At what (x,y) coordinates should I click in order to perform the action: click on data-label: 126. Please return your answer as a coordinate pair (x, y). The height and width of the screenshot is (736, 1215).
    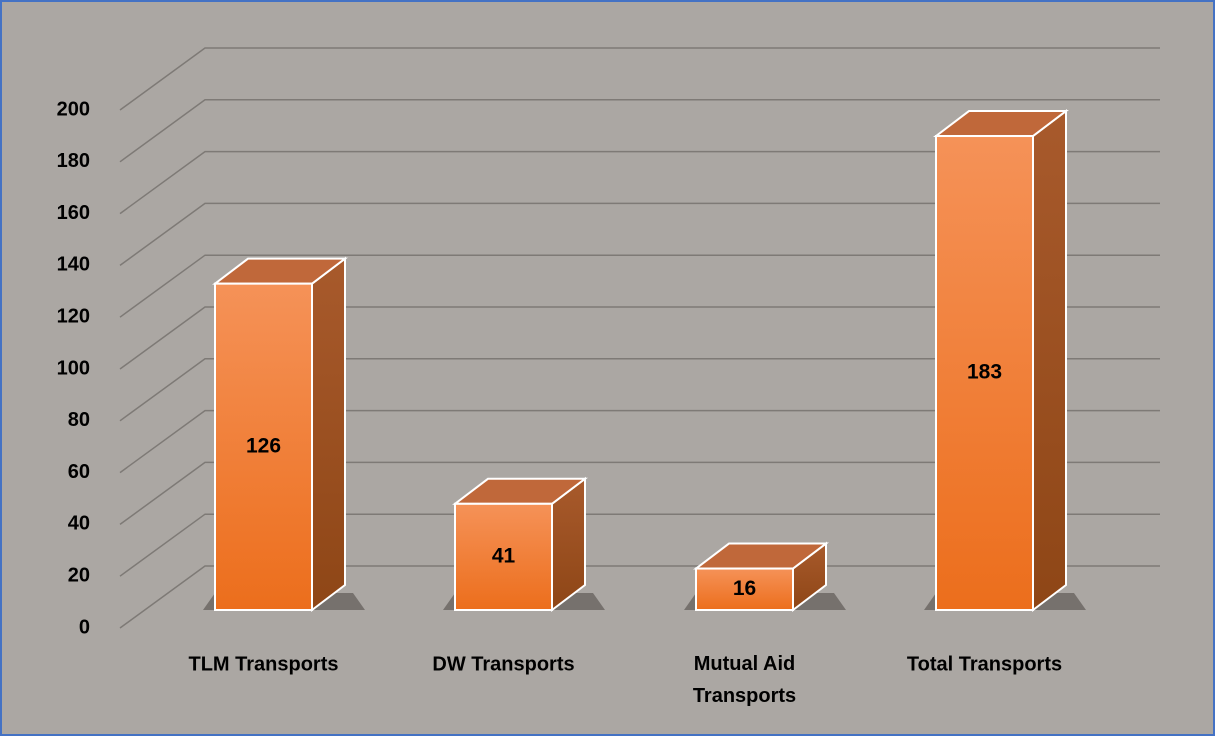
    Looking at the image, I should click on (263, 445).